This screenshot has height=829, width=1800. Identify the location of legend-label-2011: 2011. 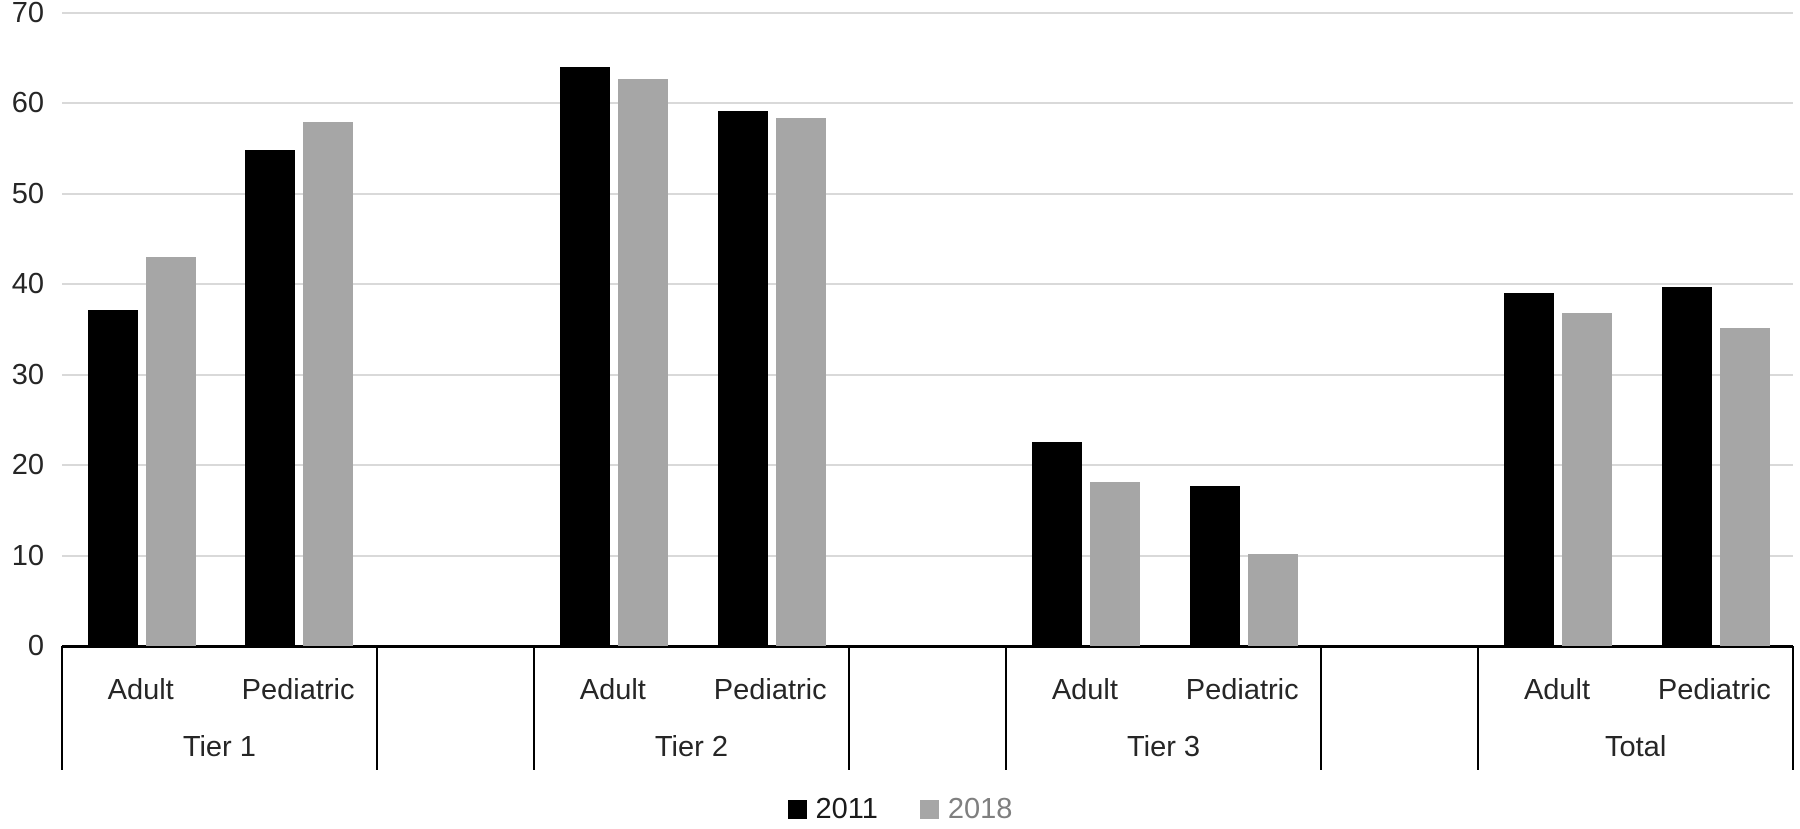
(846, 809).